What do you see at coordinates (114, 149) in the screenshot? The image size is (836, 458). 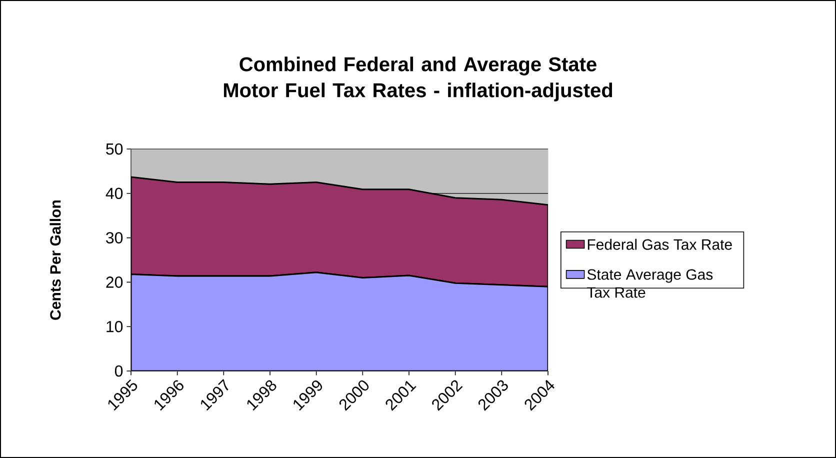 I see `y-tick-label: 50` at bounding box center [114, 149].